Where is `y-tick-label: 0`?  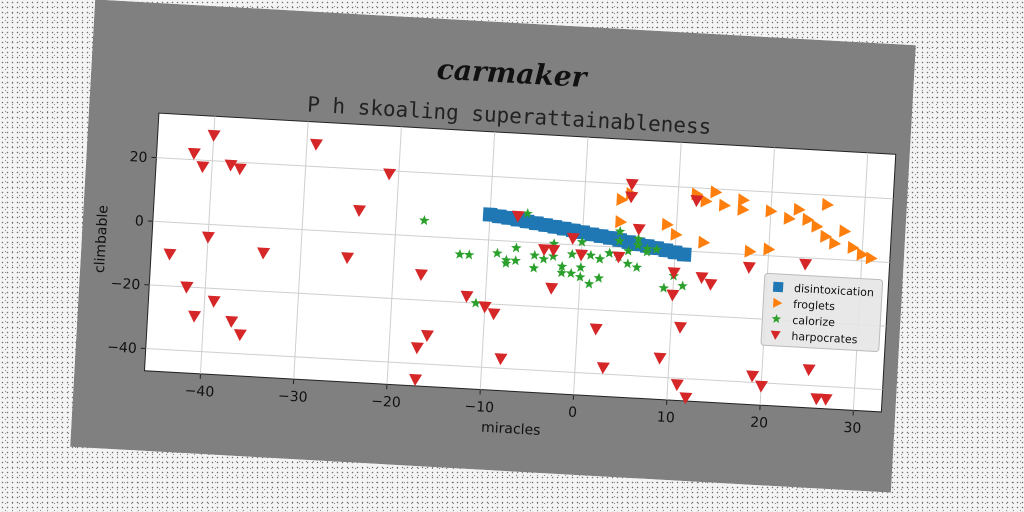 y-tick-label: 0 is located at coordinates (139, 221).